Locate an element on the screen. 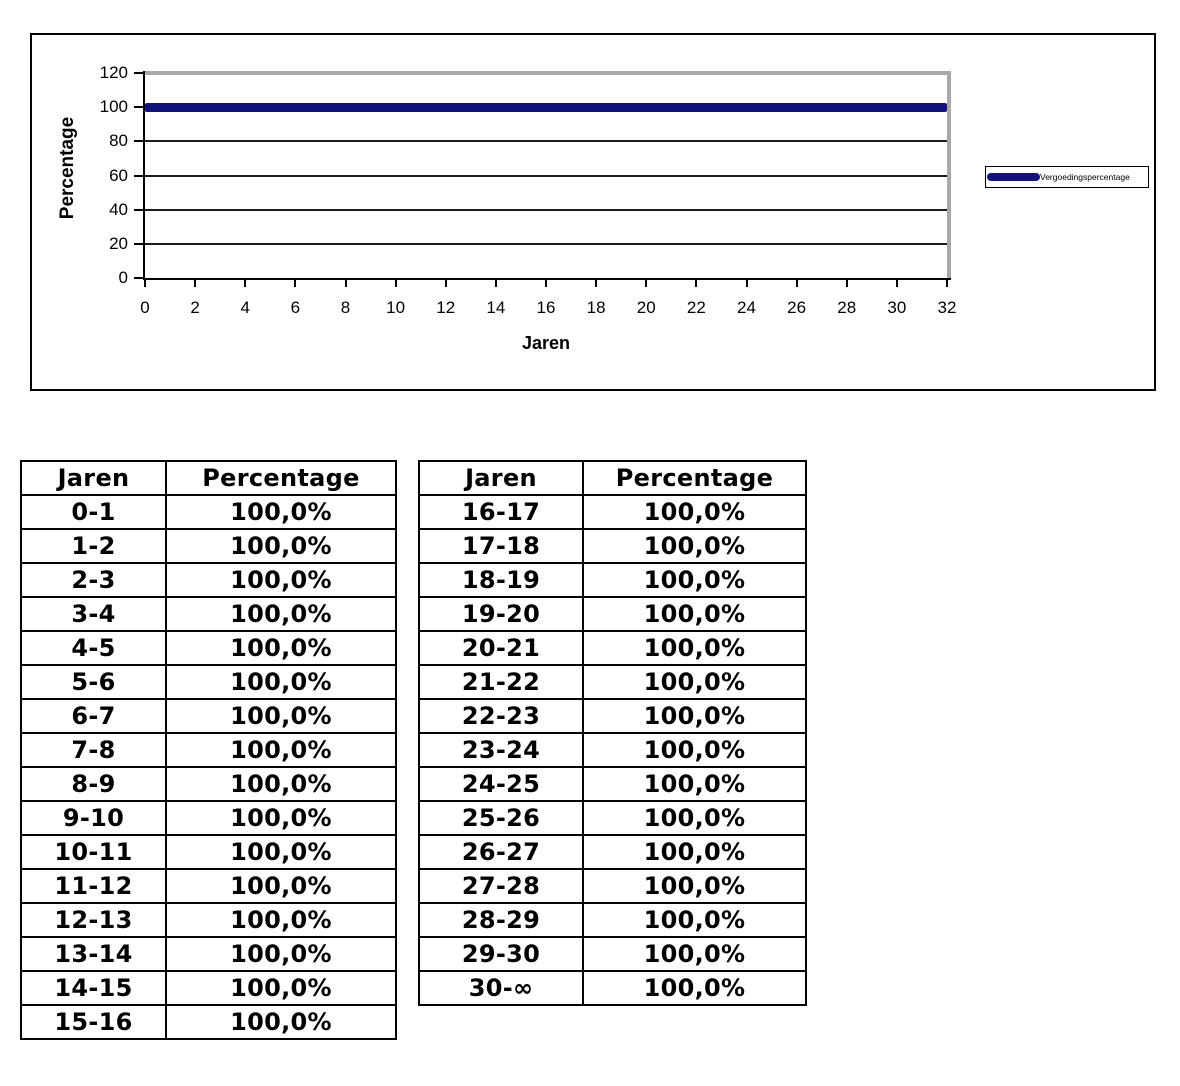 This screenshot has height=1086, width=1180. table-row: 11-12 100,0% is located at coordinates (208, 886).